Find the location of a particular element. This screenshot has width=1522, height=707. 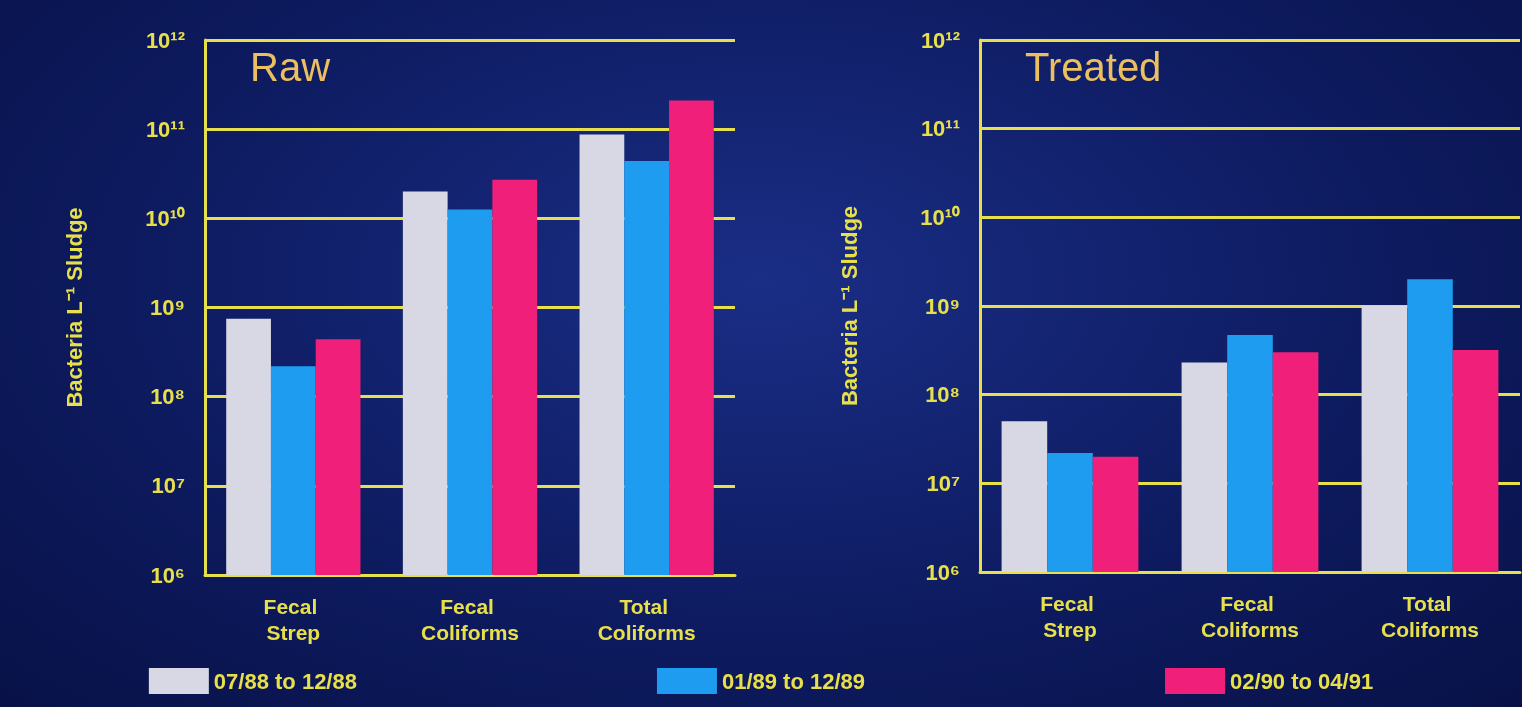

chart-title: Raw is located at coordinates (290, 67).